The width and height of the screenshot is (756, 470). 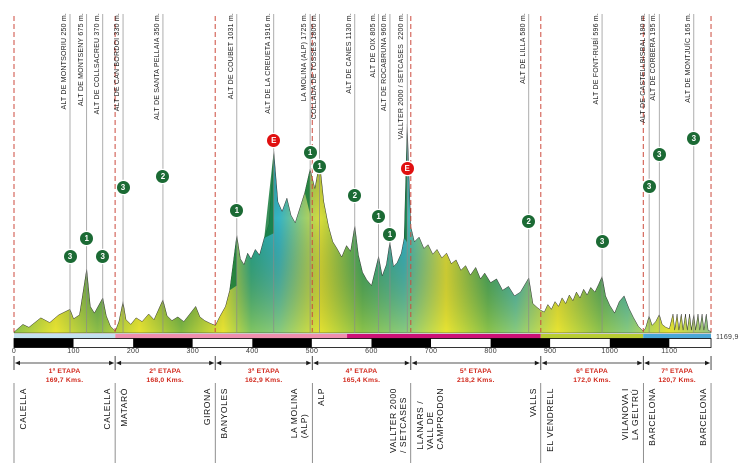 What do you see at coordinates (476, 380) in the screenshot?
I see `stage-distance: 218,2 Kms.` at bounding box center [476, 380].